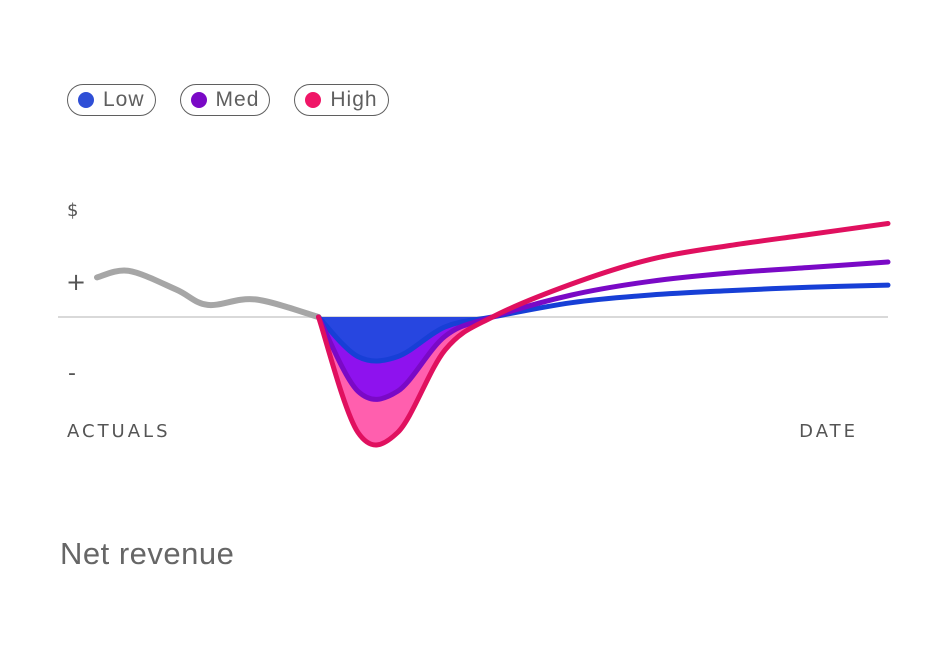 The height and width of the screenshot is (664, 944). Describe the element at coordinates (828, 431) in the screenshot. I see `x-axis-right-label: DATE` at that location.